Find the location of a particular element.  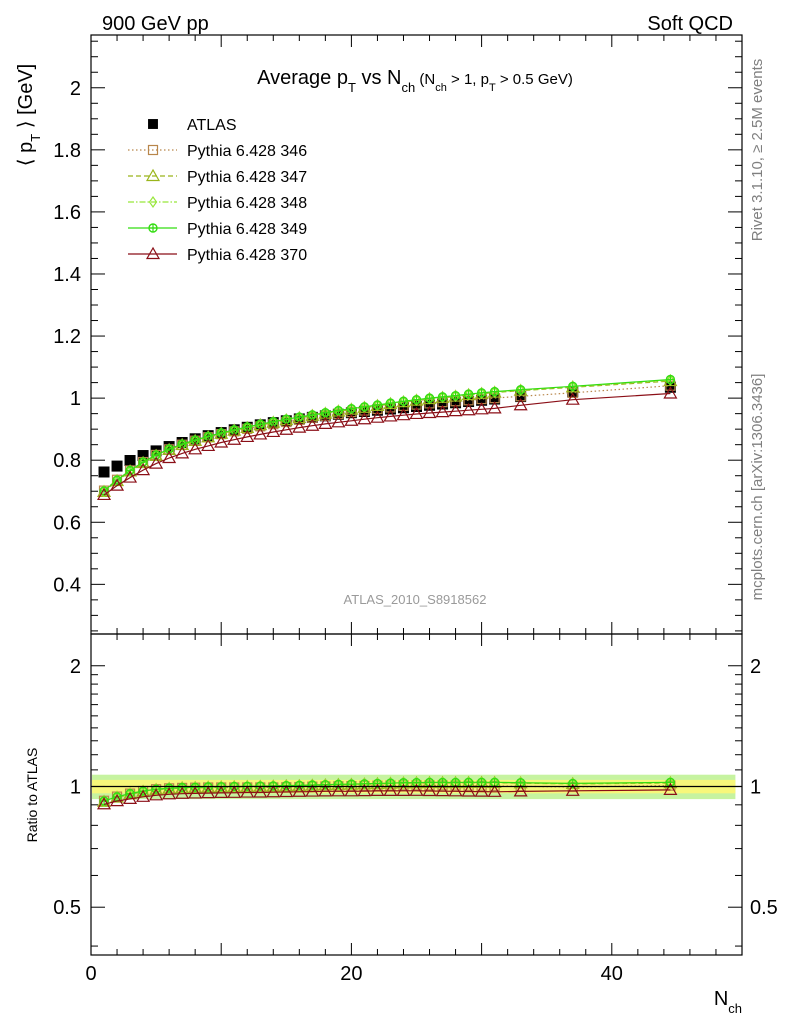

legend-item-p349: Pythia 6.428 349 is located at coordinates (217, 229).